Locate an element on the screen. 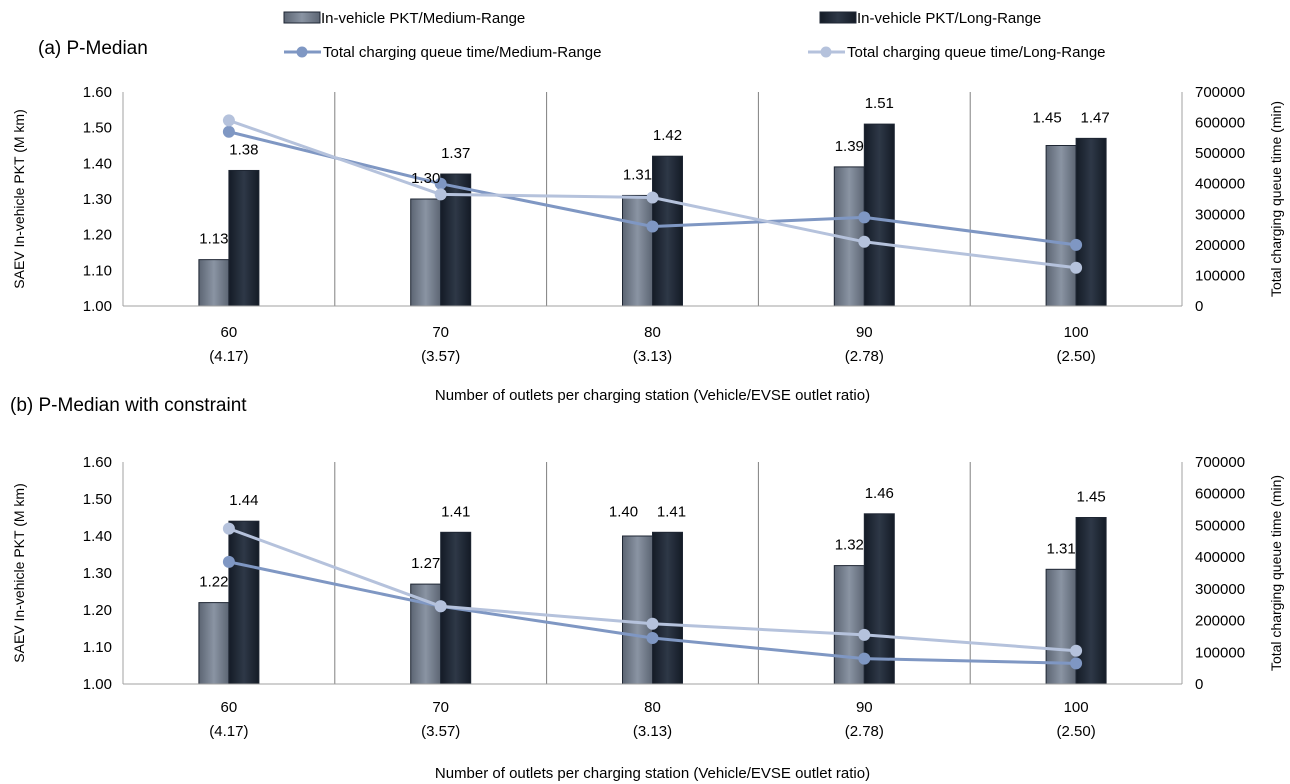  data-label-long: 1.38 is located at coordinates (243, 149).